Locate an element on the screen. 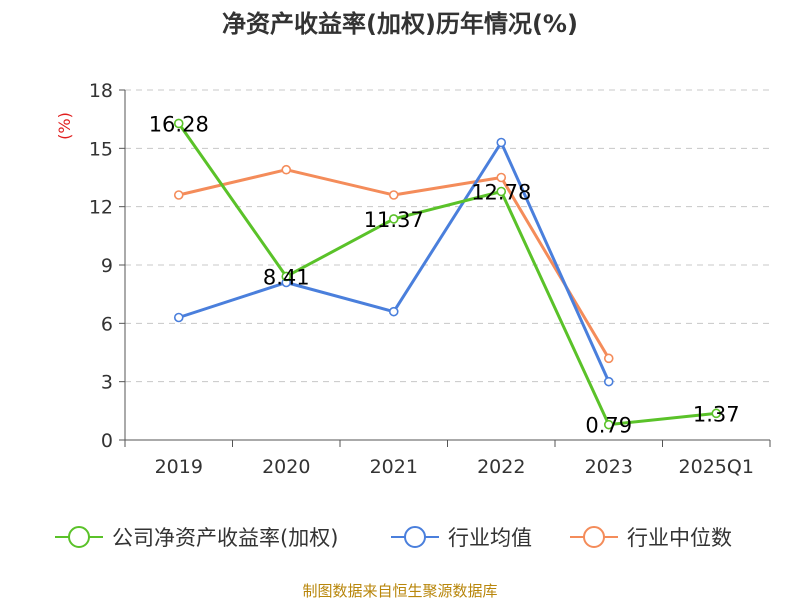  legend-item: 行业均值 is located at coordinates (461, 538).